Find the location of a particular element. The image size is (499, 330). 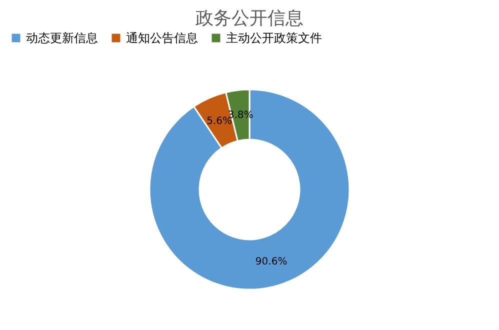

data-label: 5.6% is located at coordinates (219, 121).